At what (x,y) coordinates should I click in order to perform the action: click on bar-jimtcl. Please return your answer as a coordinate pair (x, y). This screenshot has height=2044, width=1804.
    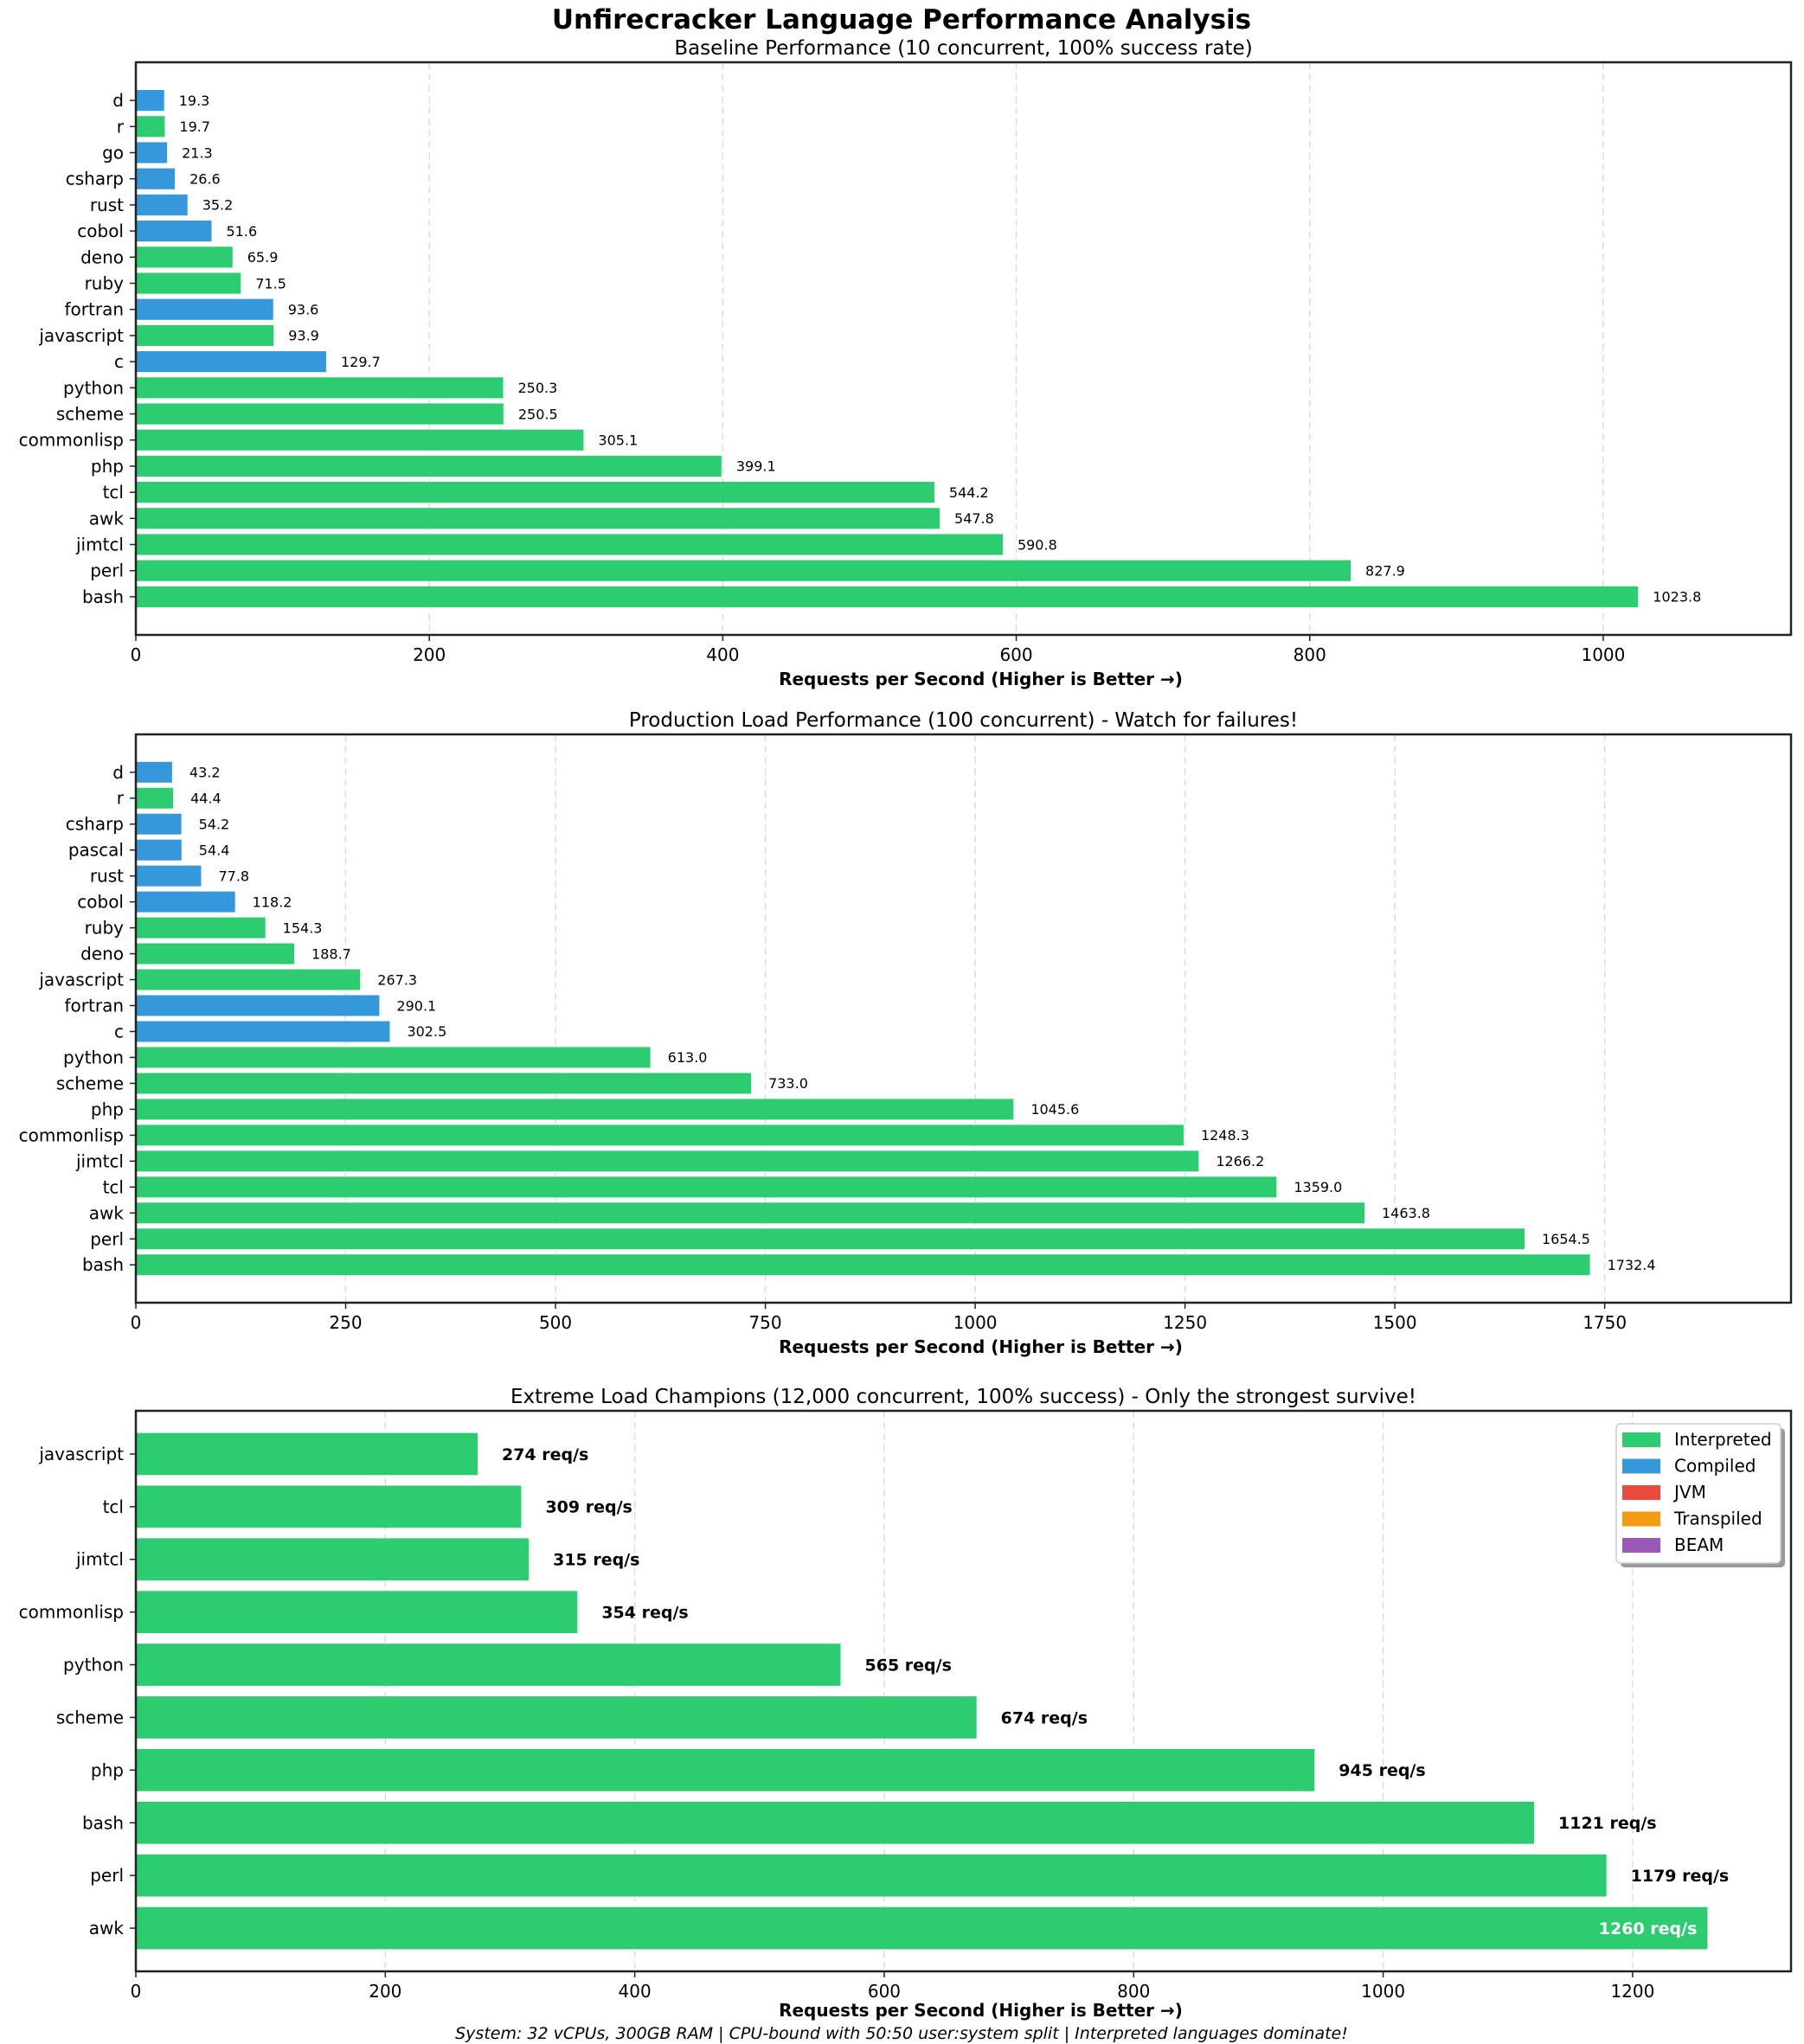
    Looking at the image, I should click on (667, 1161).